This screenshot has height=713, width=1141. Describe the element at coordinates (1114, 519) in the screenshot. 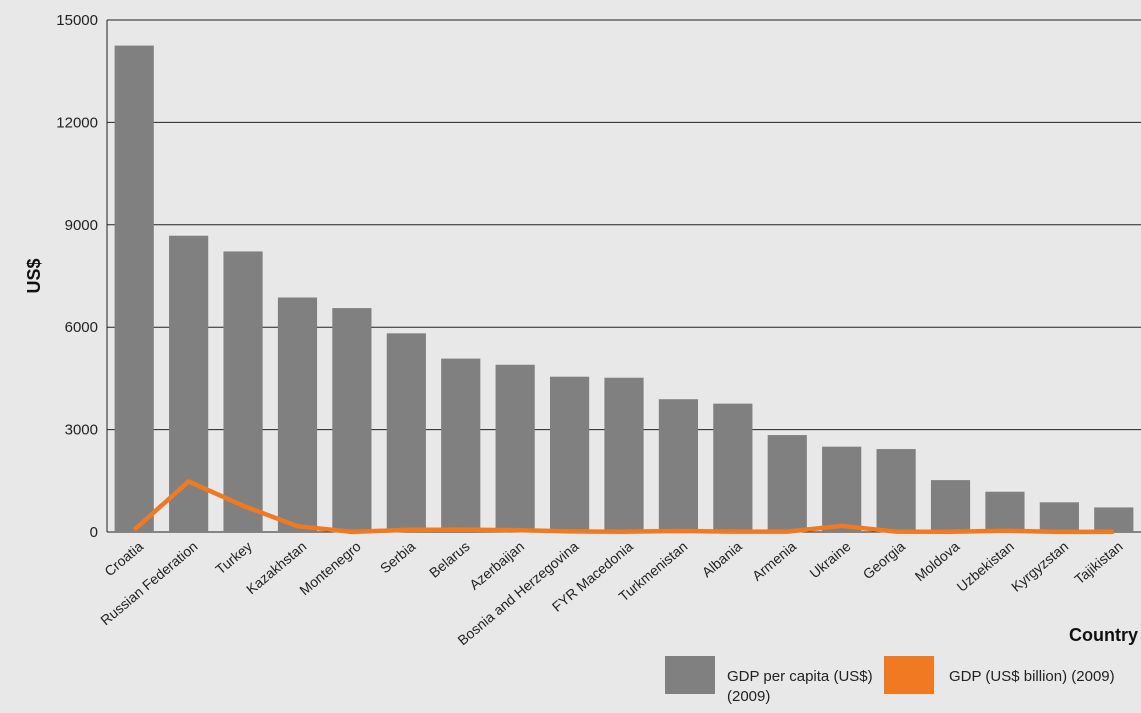

I see `bar-tajikistan` at that location.